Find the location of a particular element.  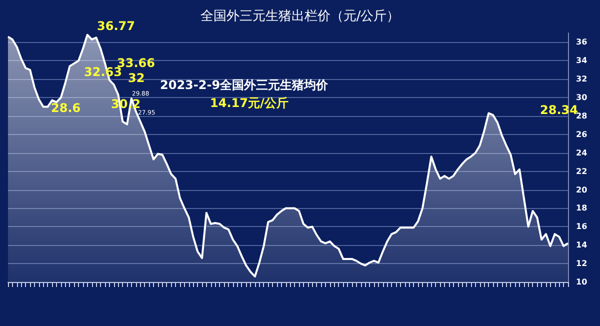

annotation: 28.6 is located at coordinates (66, 108).